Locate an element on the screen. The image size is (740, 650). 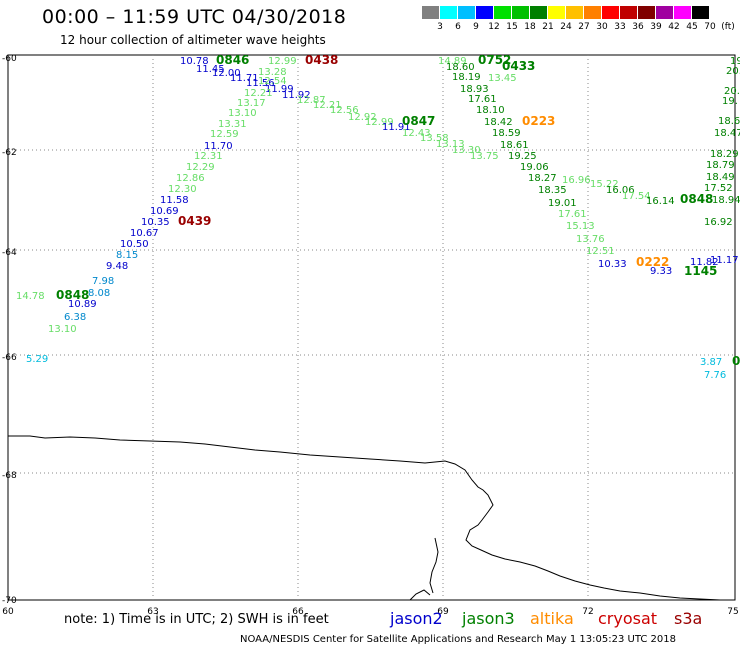
wave-height-label: 13.30 is located at coordinates (466, 150).